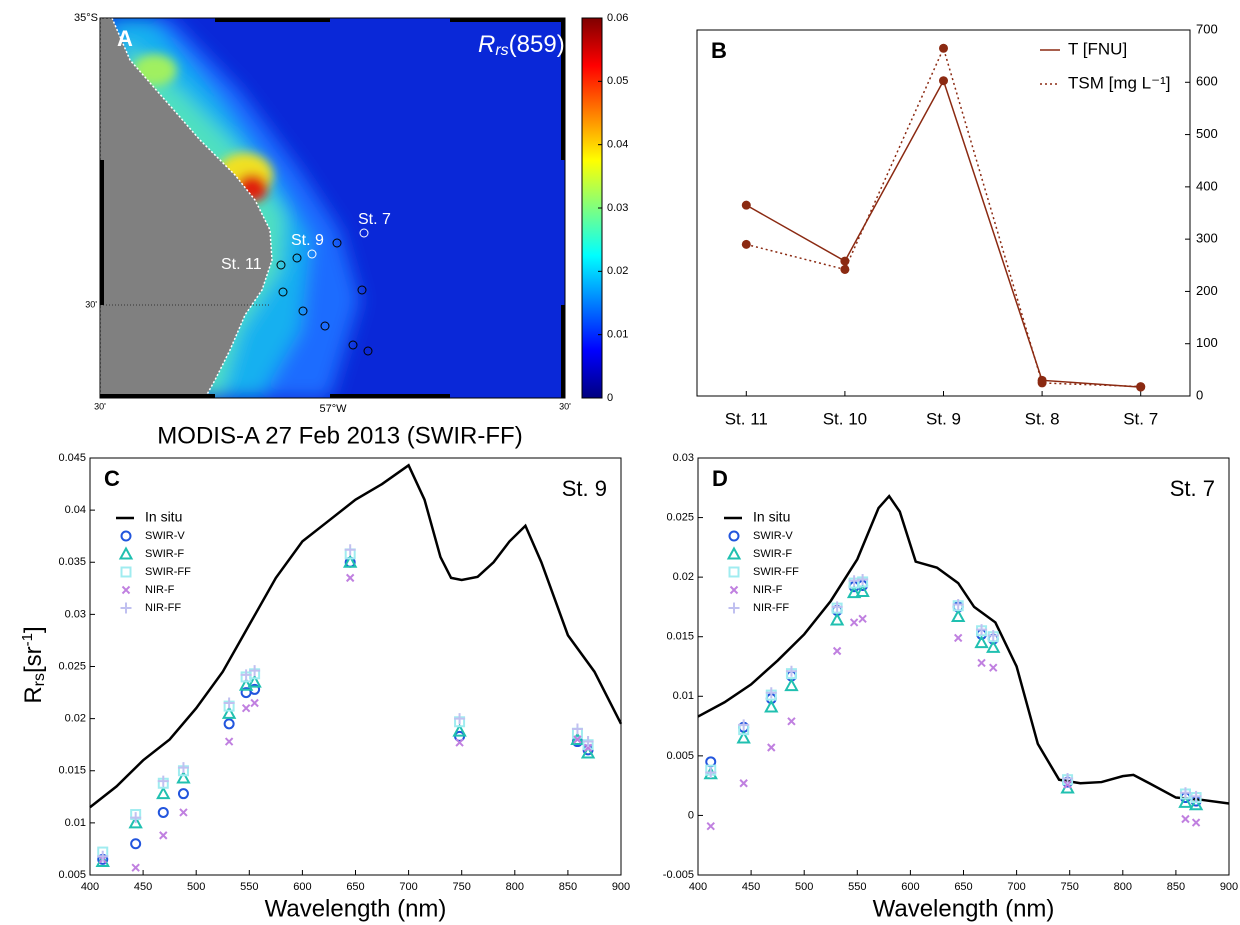 The height and width of the screenshot is (925, 1240). I want to click on map-title: MODIS-A 27 Feb 2013 (SWIR-FF), so click(339, 435).